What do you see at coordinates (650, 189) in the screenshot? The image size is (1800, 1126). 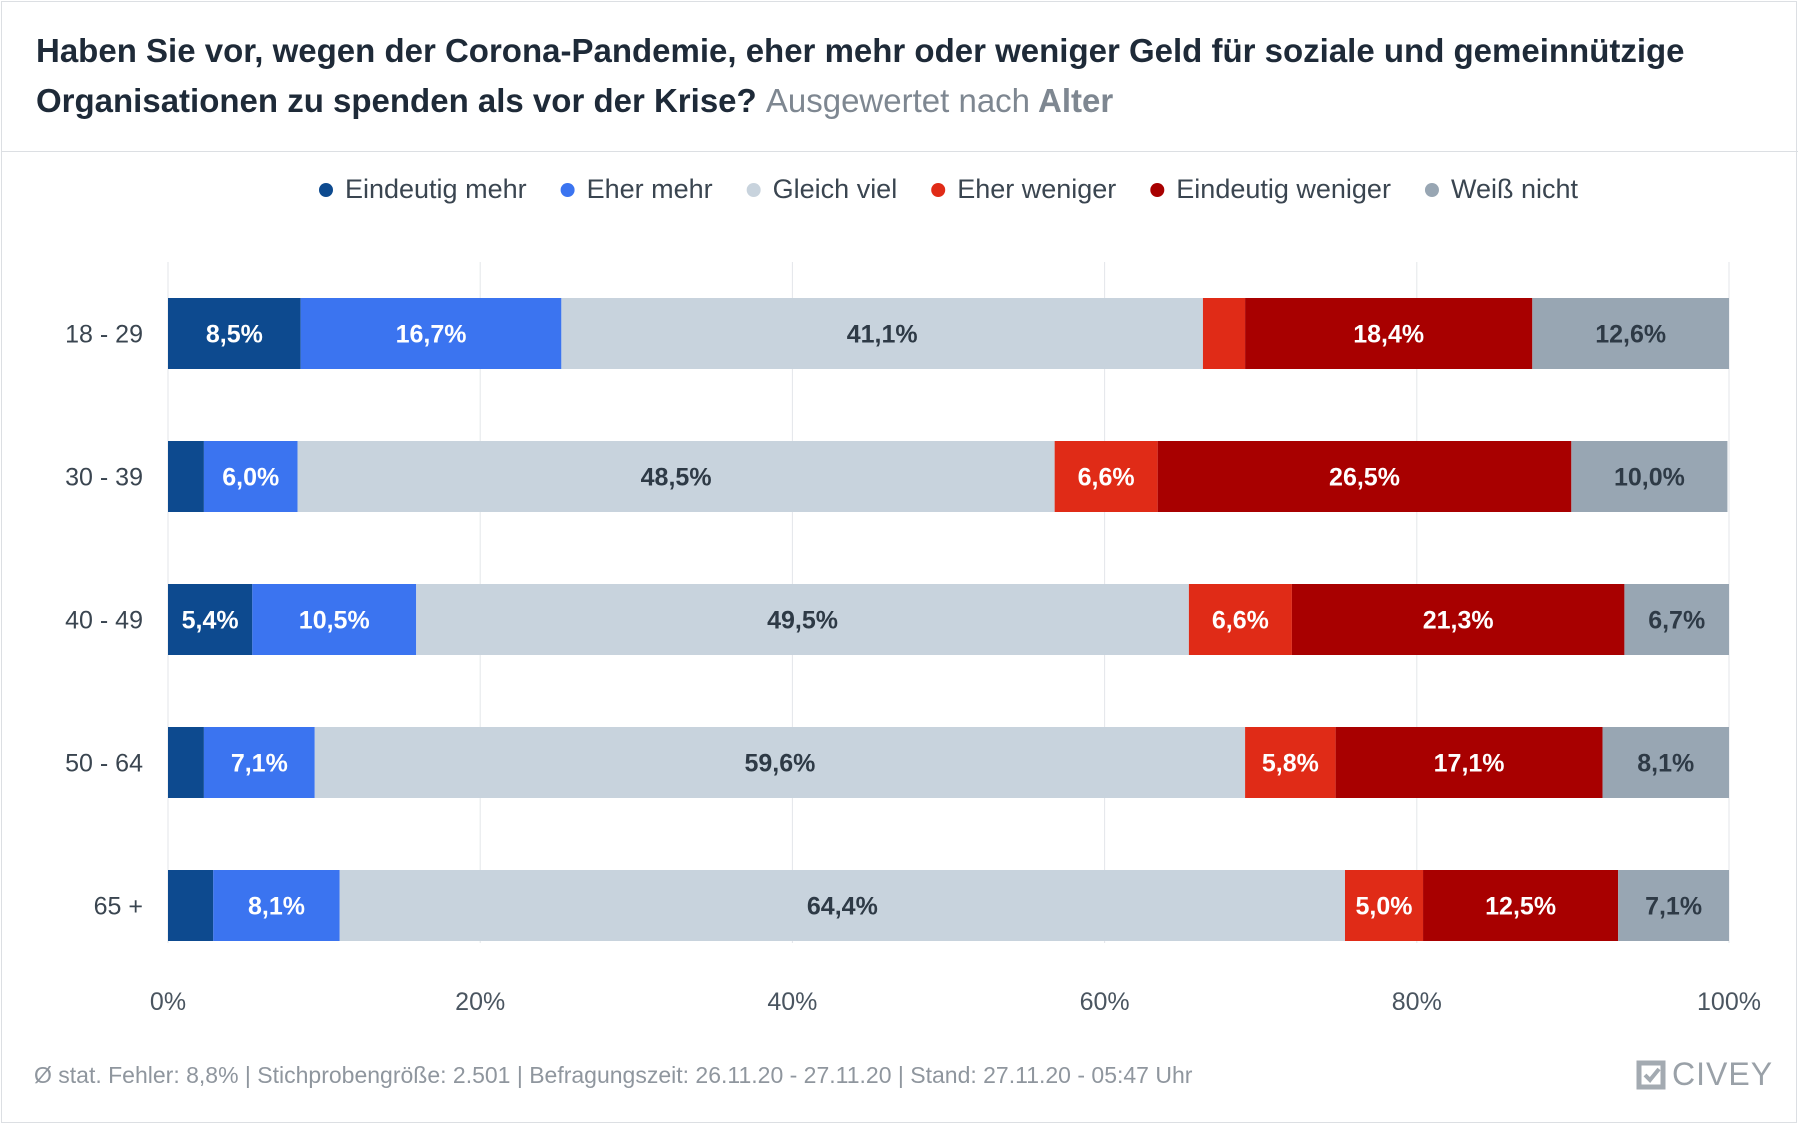 I see `legend-label: Eher mehr` at bounding box center [650, 189].